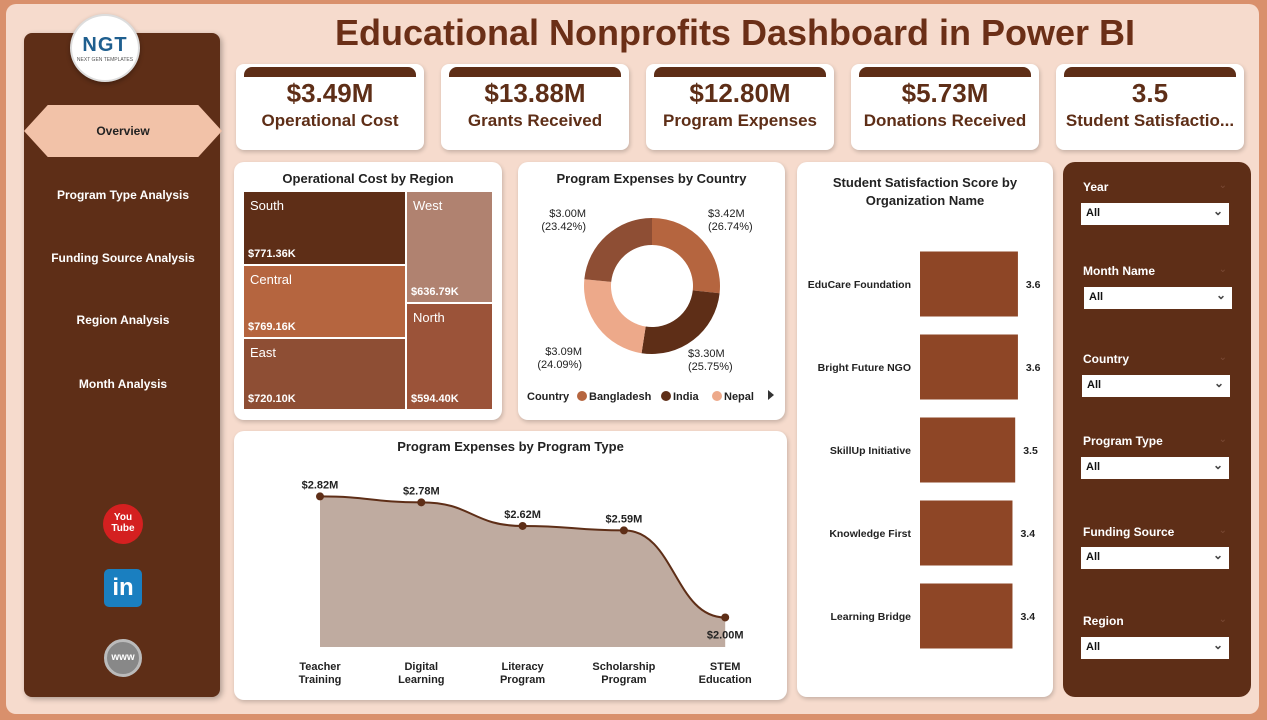 This screenshot has width=1267, height=720. Describe the element at coordinates (1103, 621) in the screenshot. I see `filter-region-label: Region` at that location.